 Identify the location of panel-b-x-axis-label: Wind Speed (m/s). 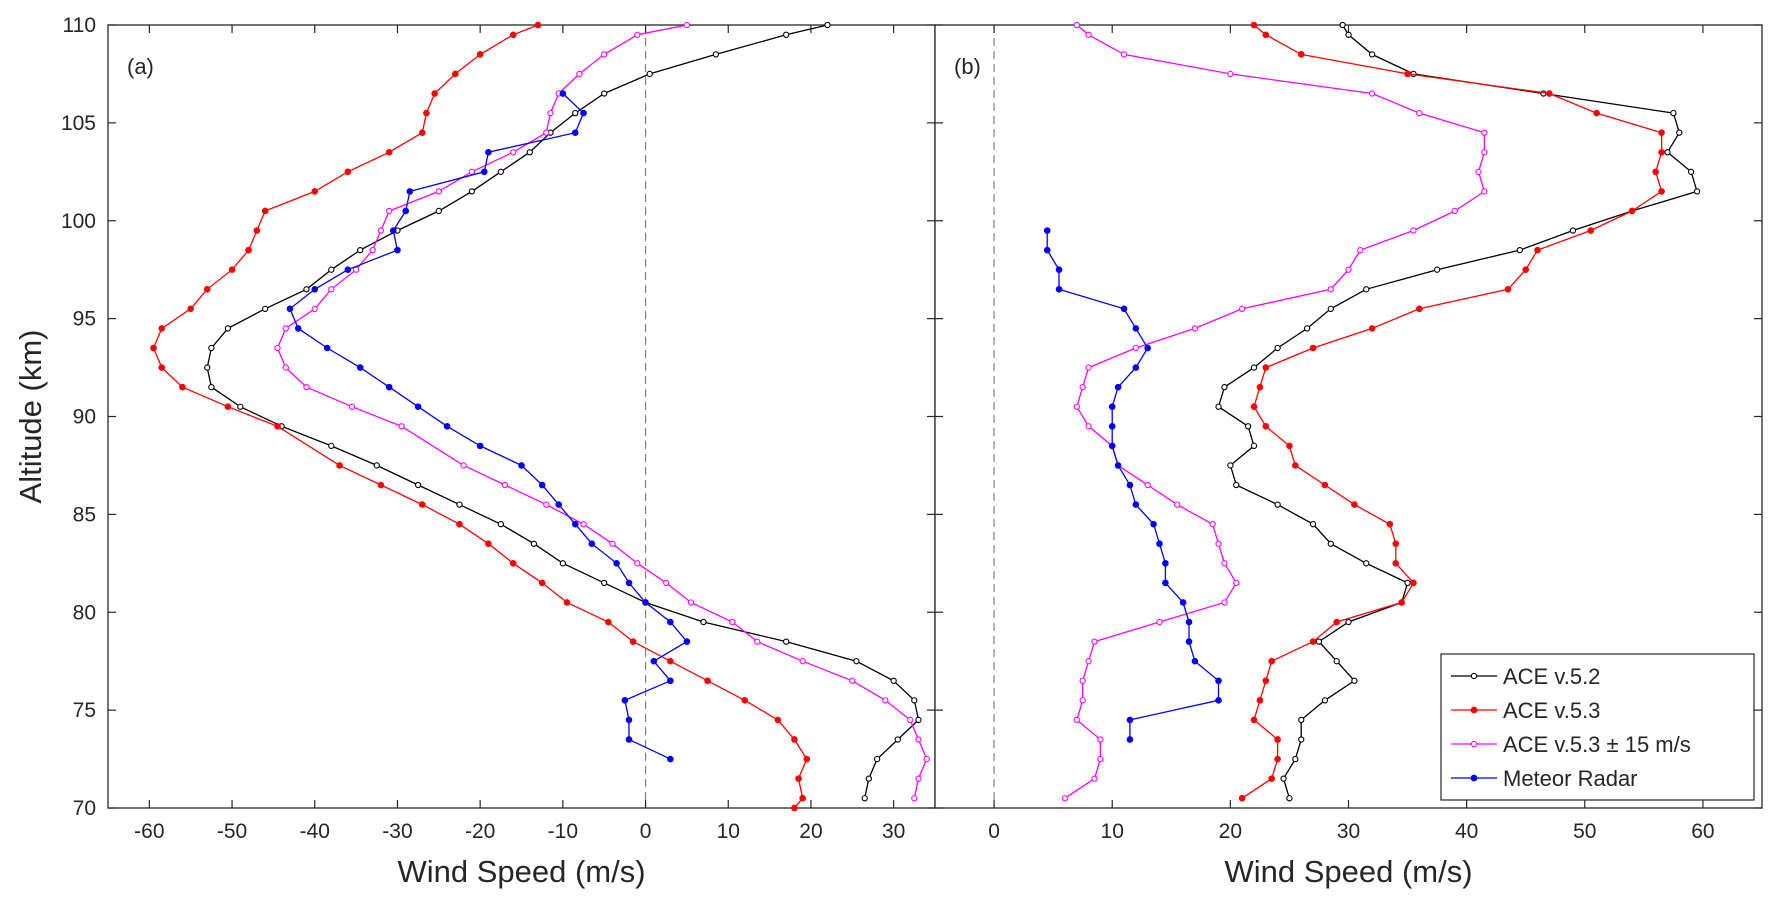
(1348, 871).